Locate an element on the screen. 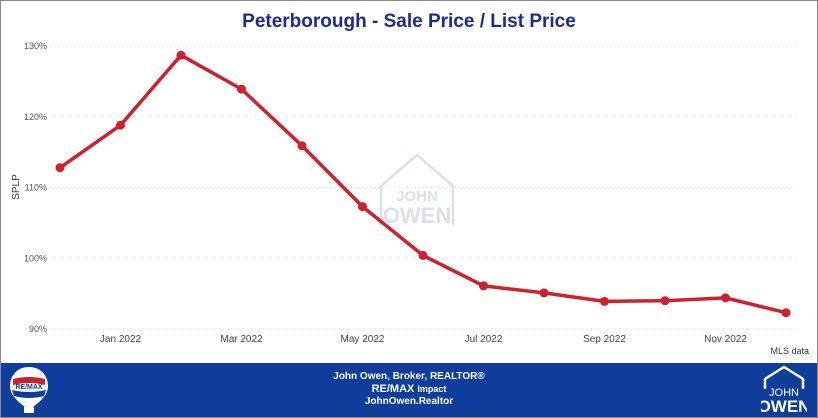  x-tick-label: May 2022 is located at coordinates (363, 339).